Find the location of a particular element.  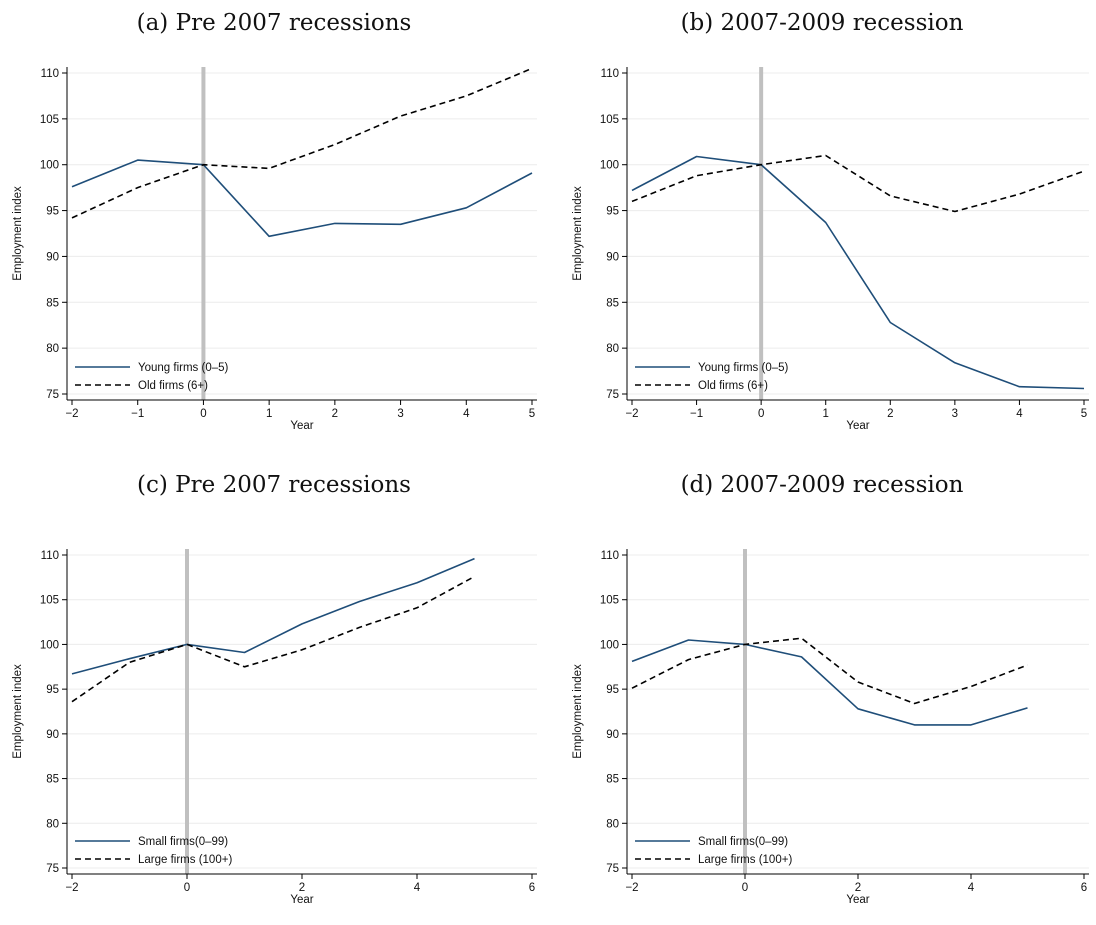

panel-title: (b) 2007-2009 recession is located at coordinates (822, 23).